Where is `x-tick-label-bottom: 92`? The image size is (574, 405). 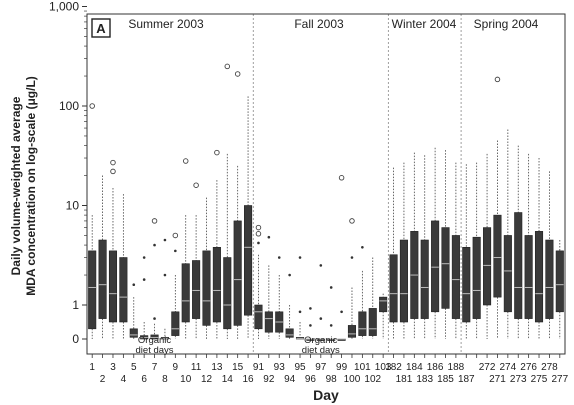
x-tick-label-bottom: 92 is located at coordinates (269, 379).